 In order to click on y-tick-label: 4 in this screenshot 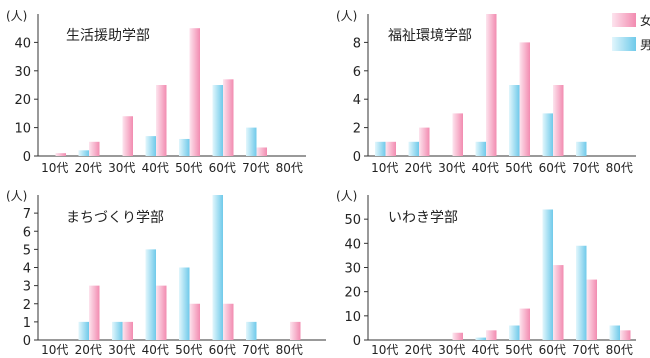, I will do `click(357, 100)`.